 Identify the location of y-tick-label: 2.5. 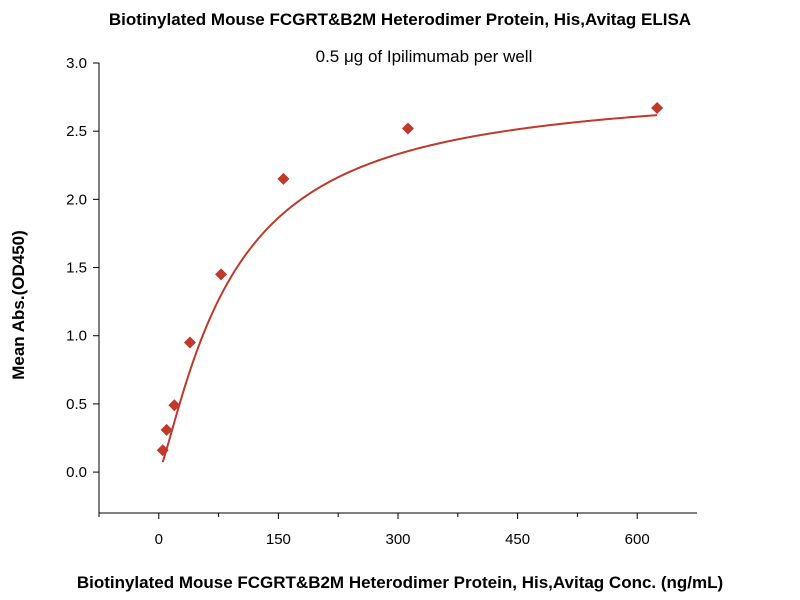
(76, 131).